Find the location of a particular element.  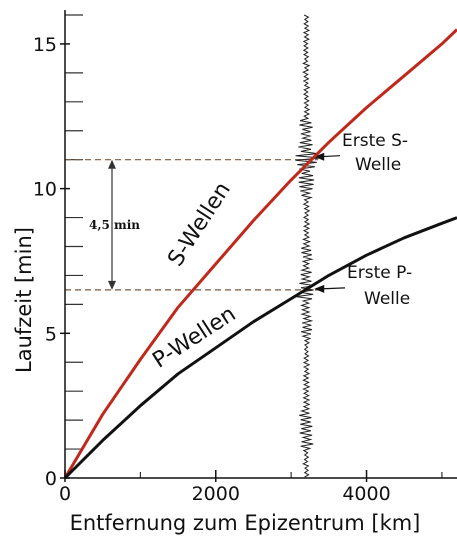

seismogram-trace is located at coordinates (308, 246).